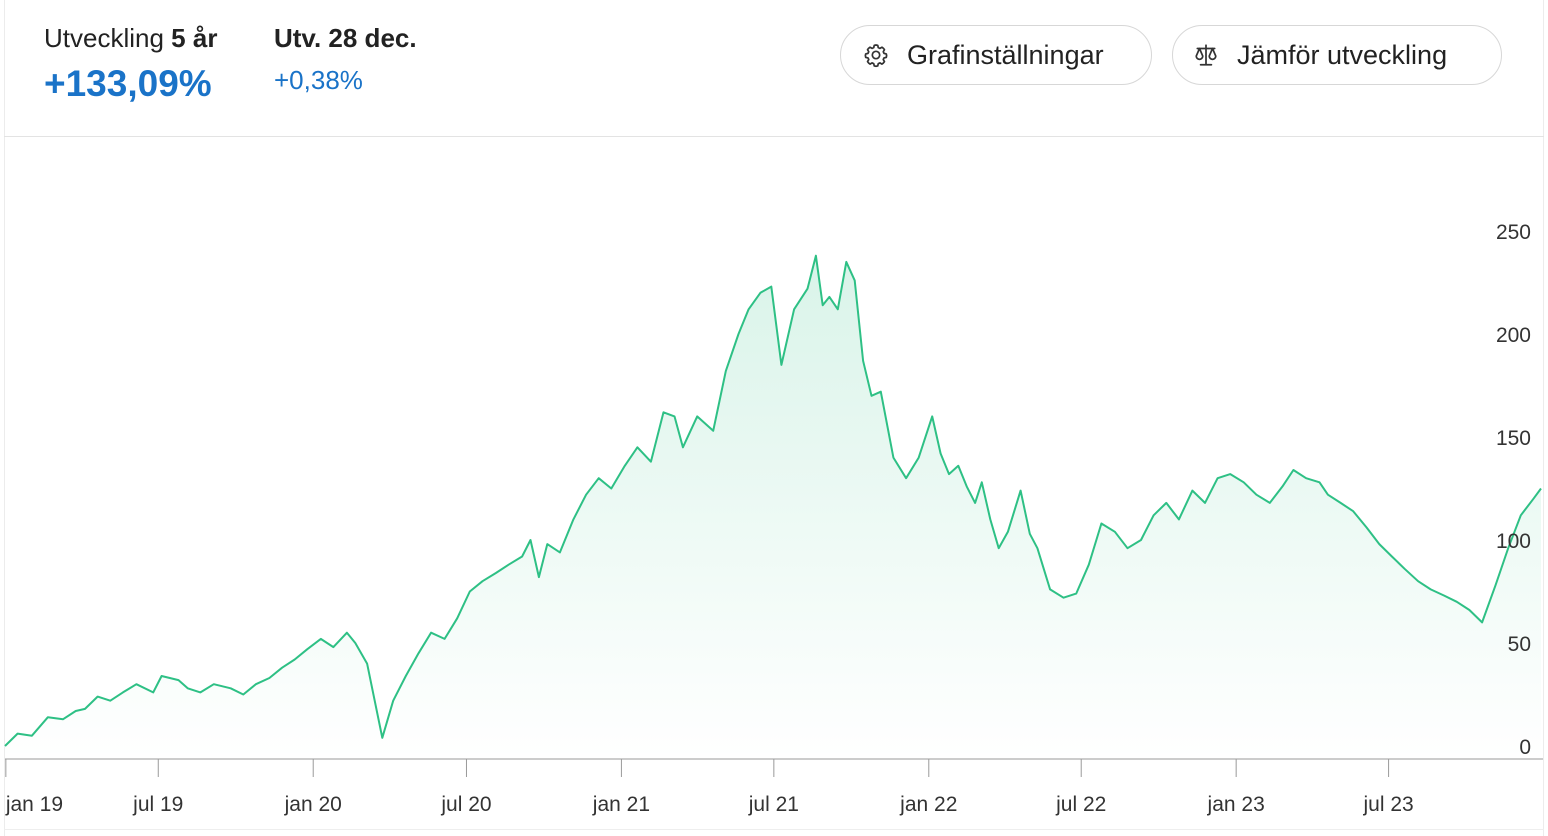 The width and height of the screenshot is (1548, 836). Describe the element at coordinates (104, 38) in the screenshot. I see `development-label: Utveckling` at that location.